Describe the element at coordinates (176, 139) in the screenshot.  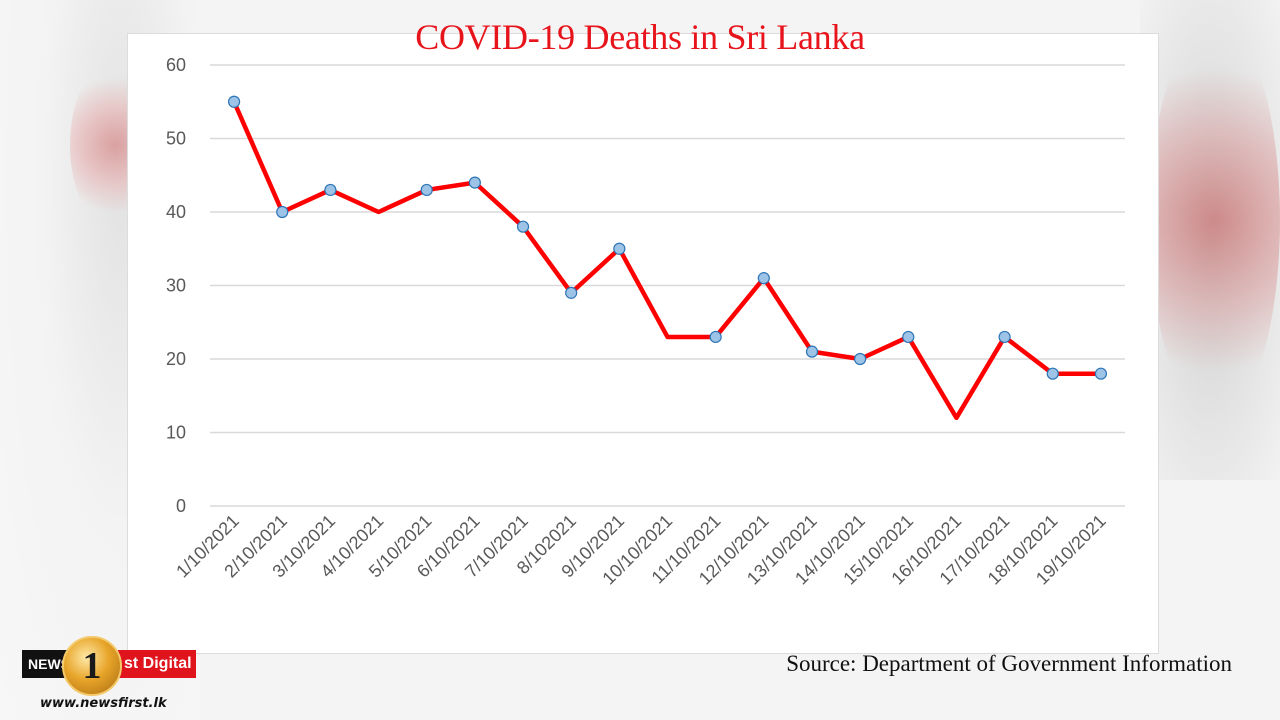
I see `y-tick-label: 50` at that location.